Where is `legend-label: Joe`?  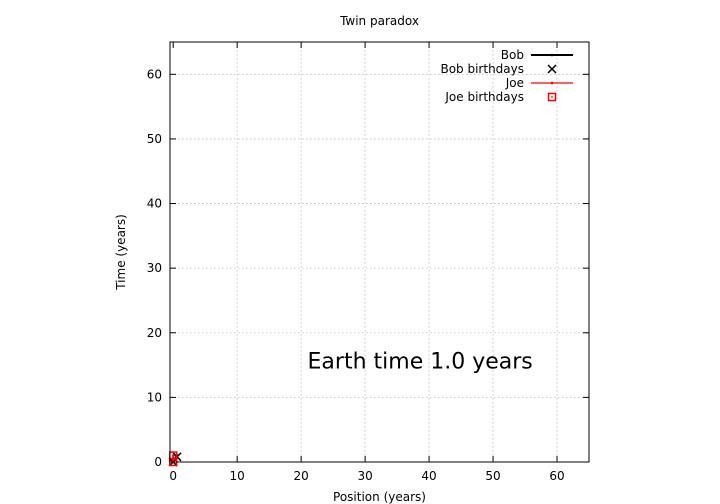
legend-label: Joe is located at coordinates (514, 83).